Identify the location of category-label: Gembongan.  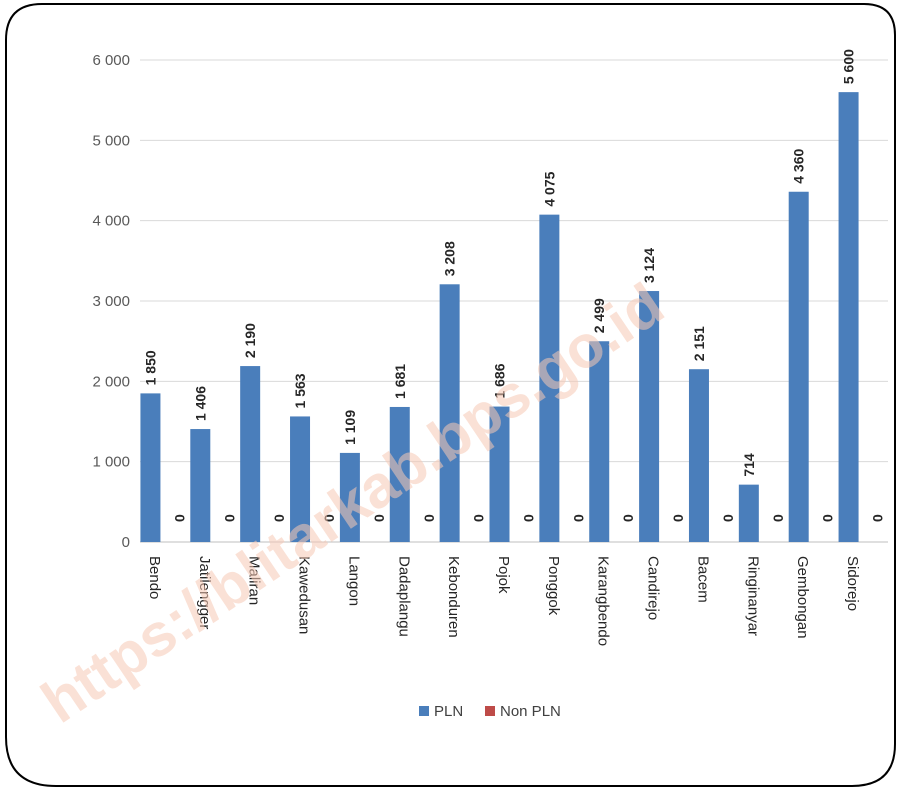
(802, 597).